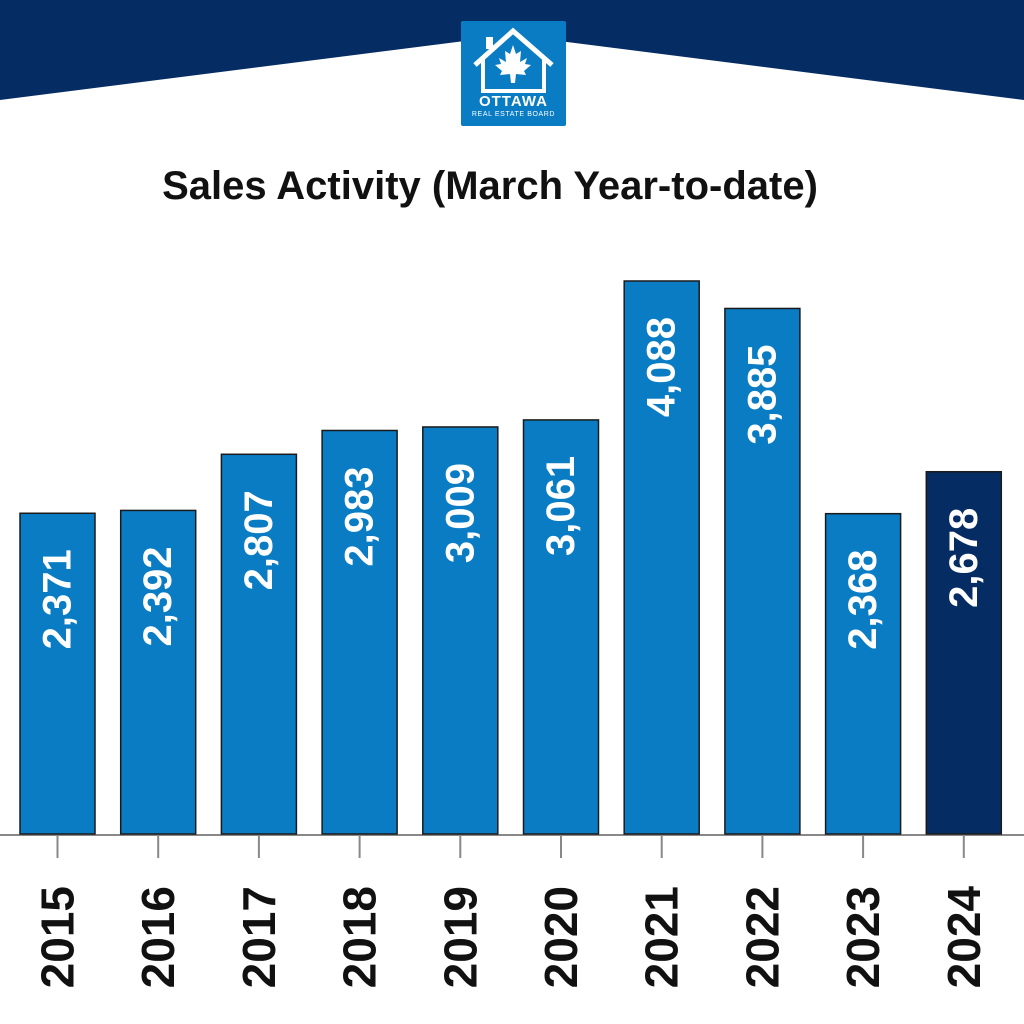 This screenshot has height=1024, width=1024. I want to click on bar-2024, so click(964, 652).